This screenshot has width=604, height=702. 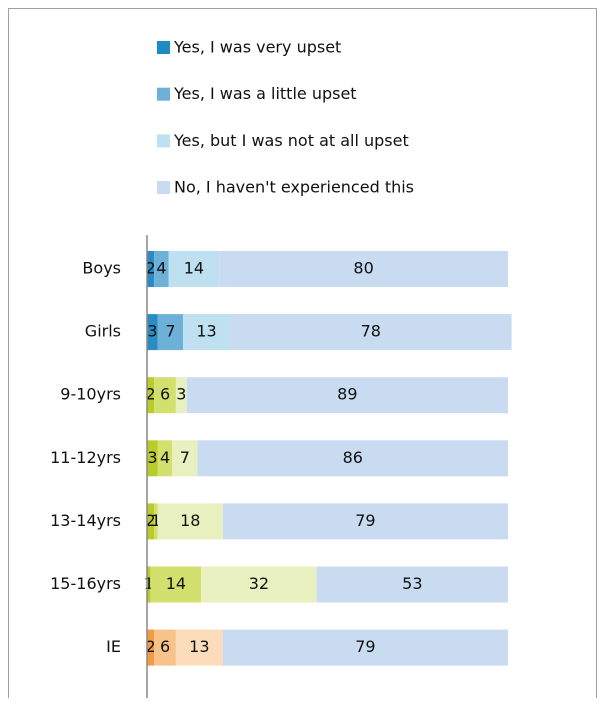 What do you see at coordinates (103, 331) in the screenshot?
I see `y-tick-label: Girls` at bounding box center [103, 331].